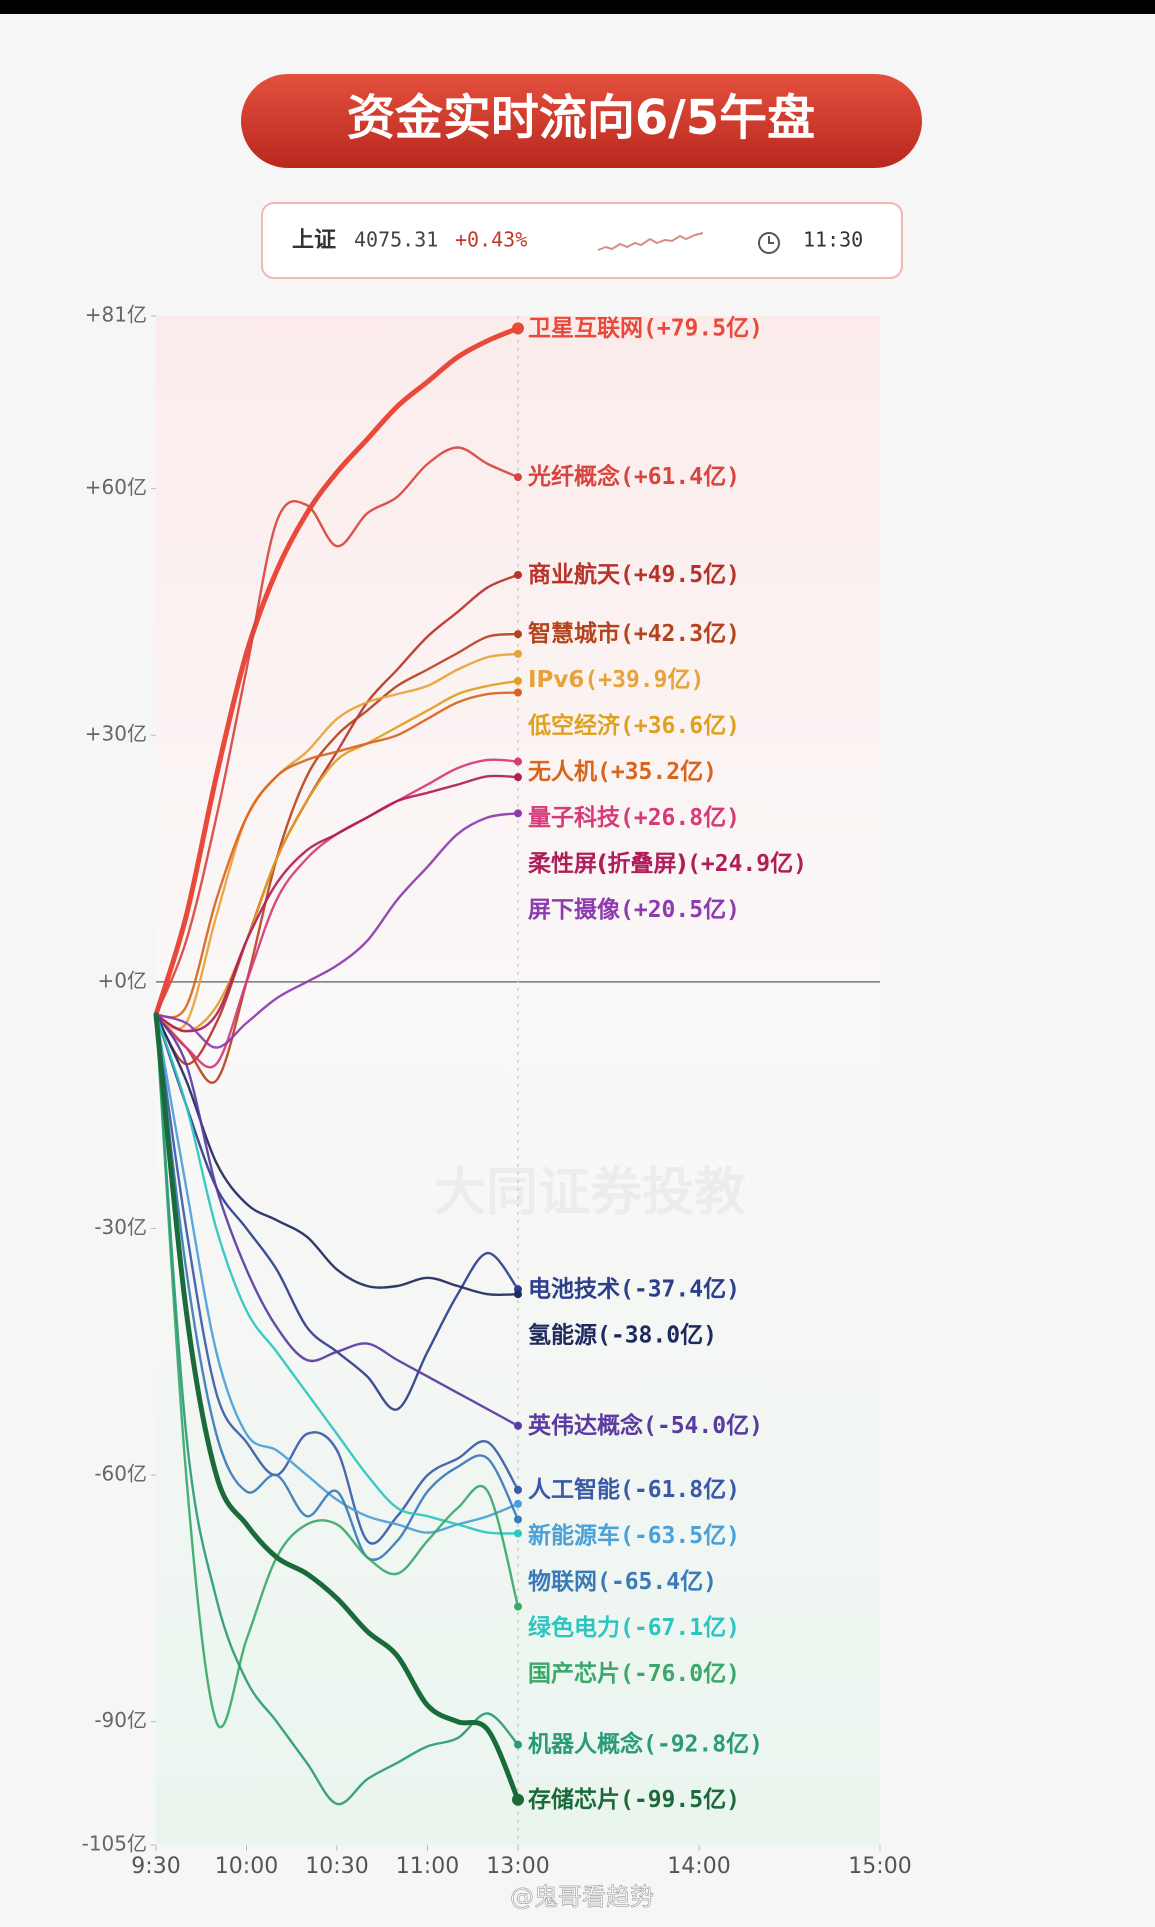 The height and width of the screenshot is (1927, 1155). What do you see at coordinates (573, 476) in the screenshot?
I see `legend-name: 光纤概念` at bounding box center [573, 476].